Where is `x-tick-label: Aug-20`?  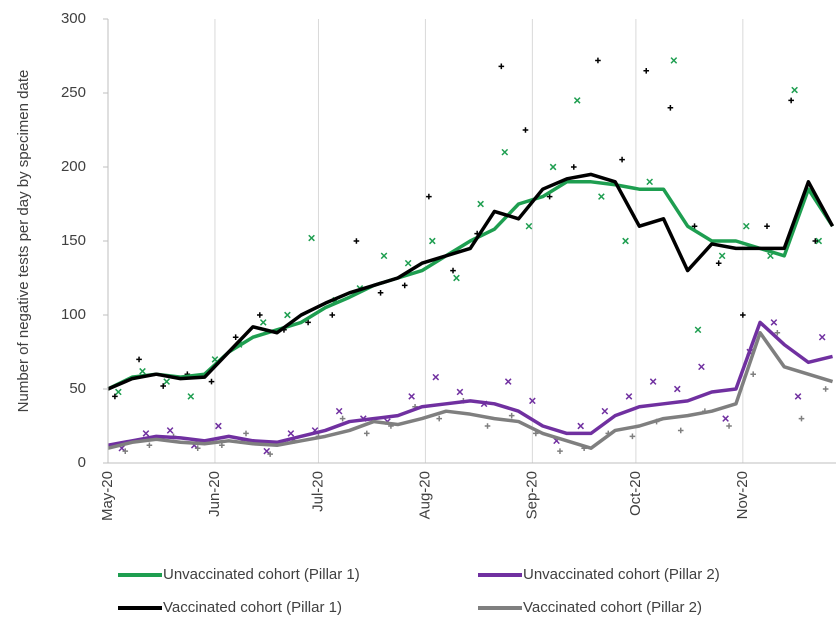 x-tick-label: Aug-20 is located at coordinates (424, 495).